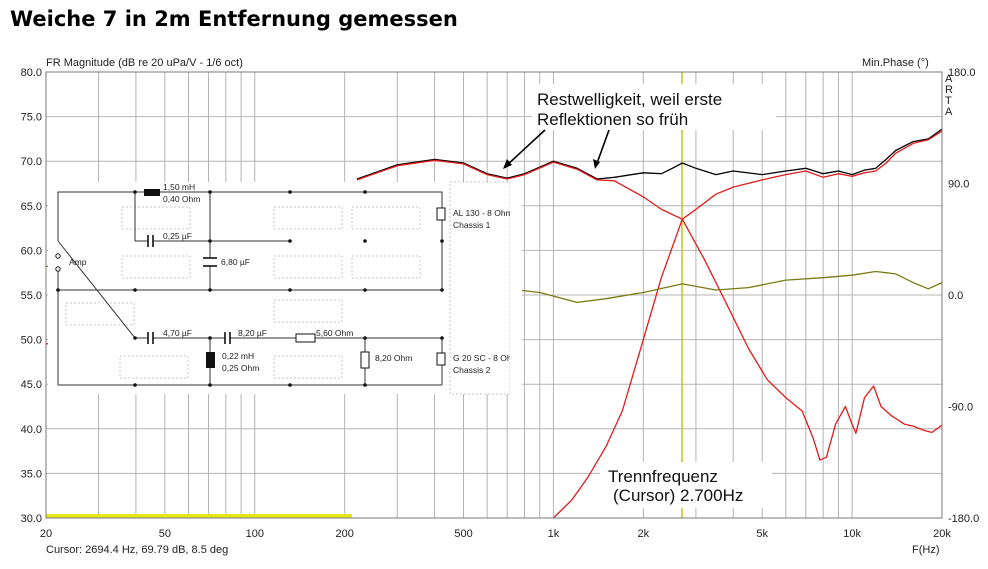 The height and width of the screenshot is (569, 988). Describe the element at coordinates (612, 119) in the screenshot. I see `annotation-text: Reflektionen so früh` at that location.